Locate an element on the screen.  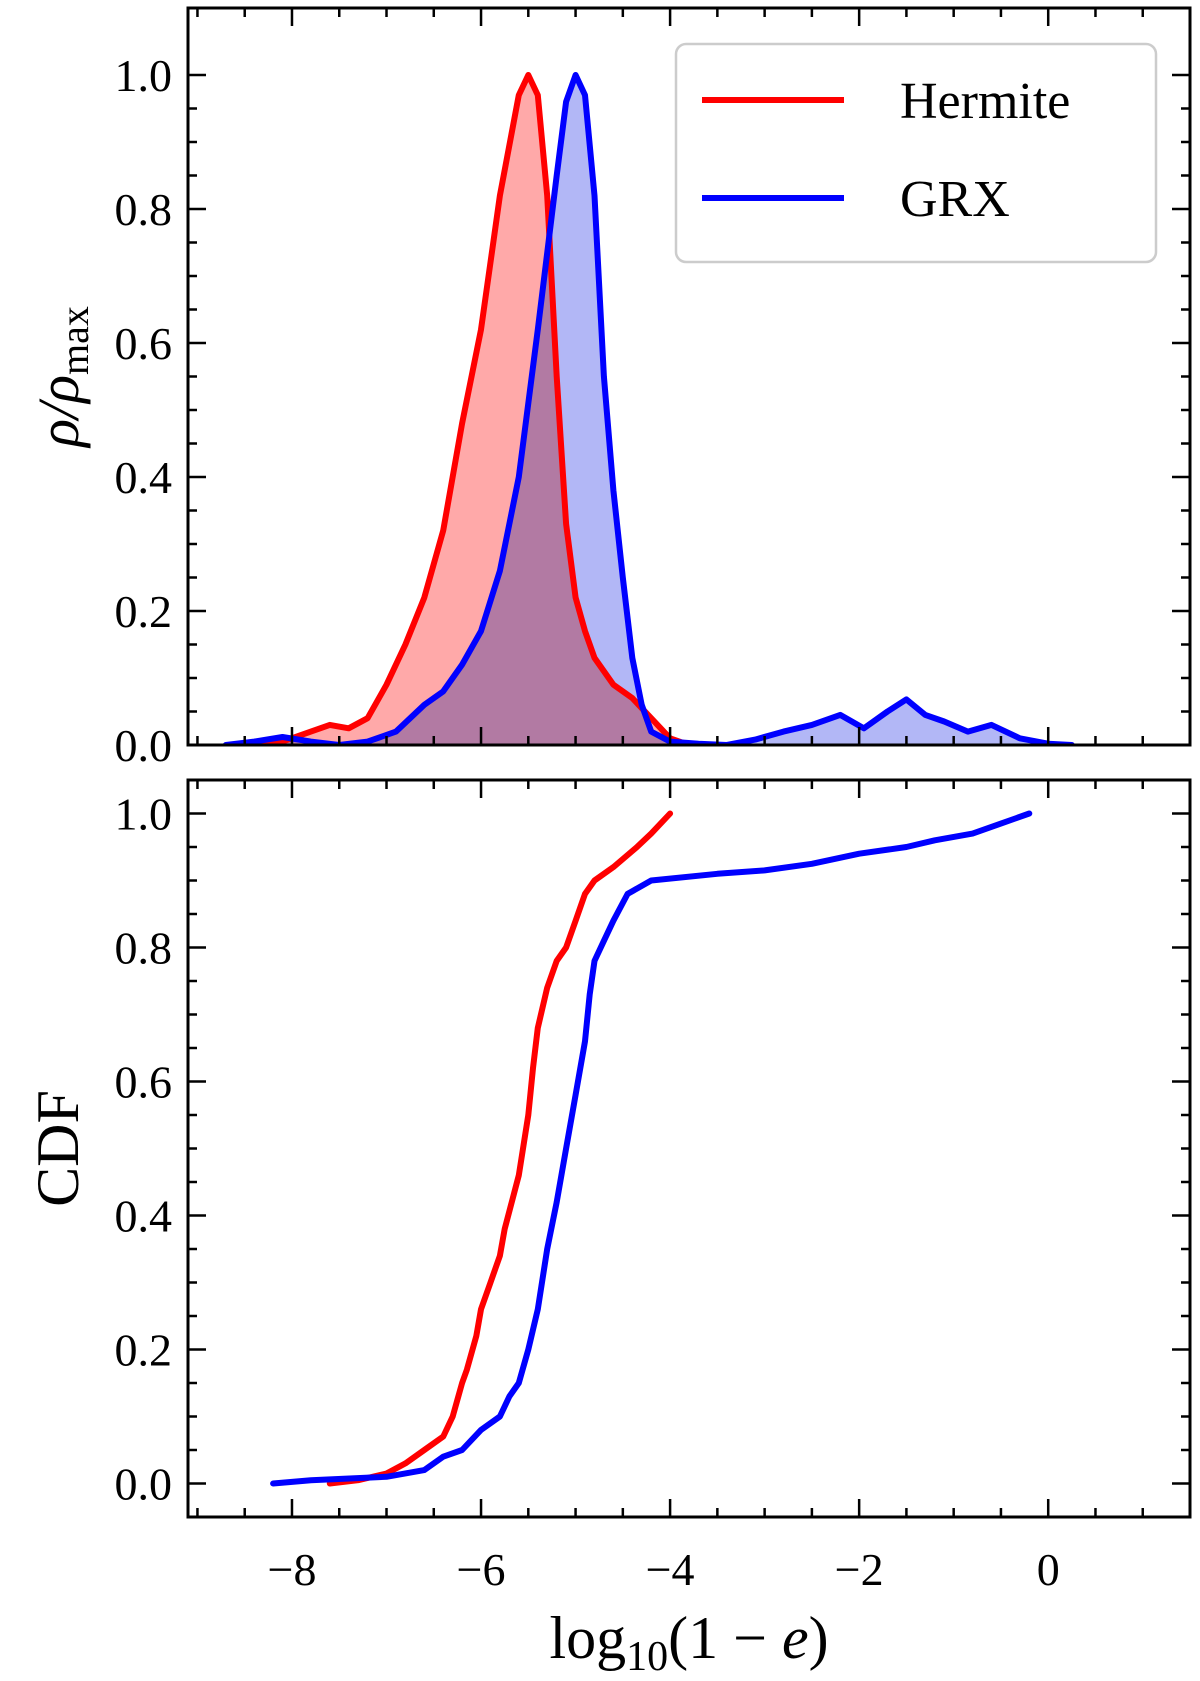
x-tick-label: −4 is located at coordinates (670, 1569).